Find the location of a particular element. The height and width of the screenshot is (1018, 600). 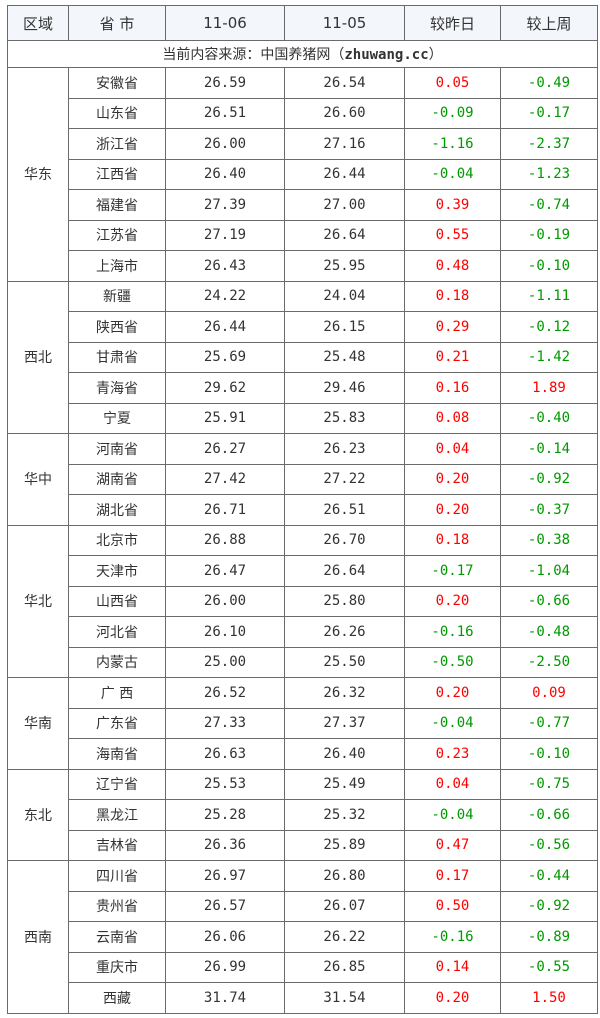

price-previous-cell: 26.70 is located at coordinates (344, 540).